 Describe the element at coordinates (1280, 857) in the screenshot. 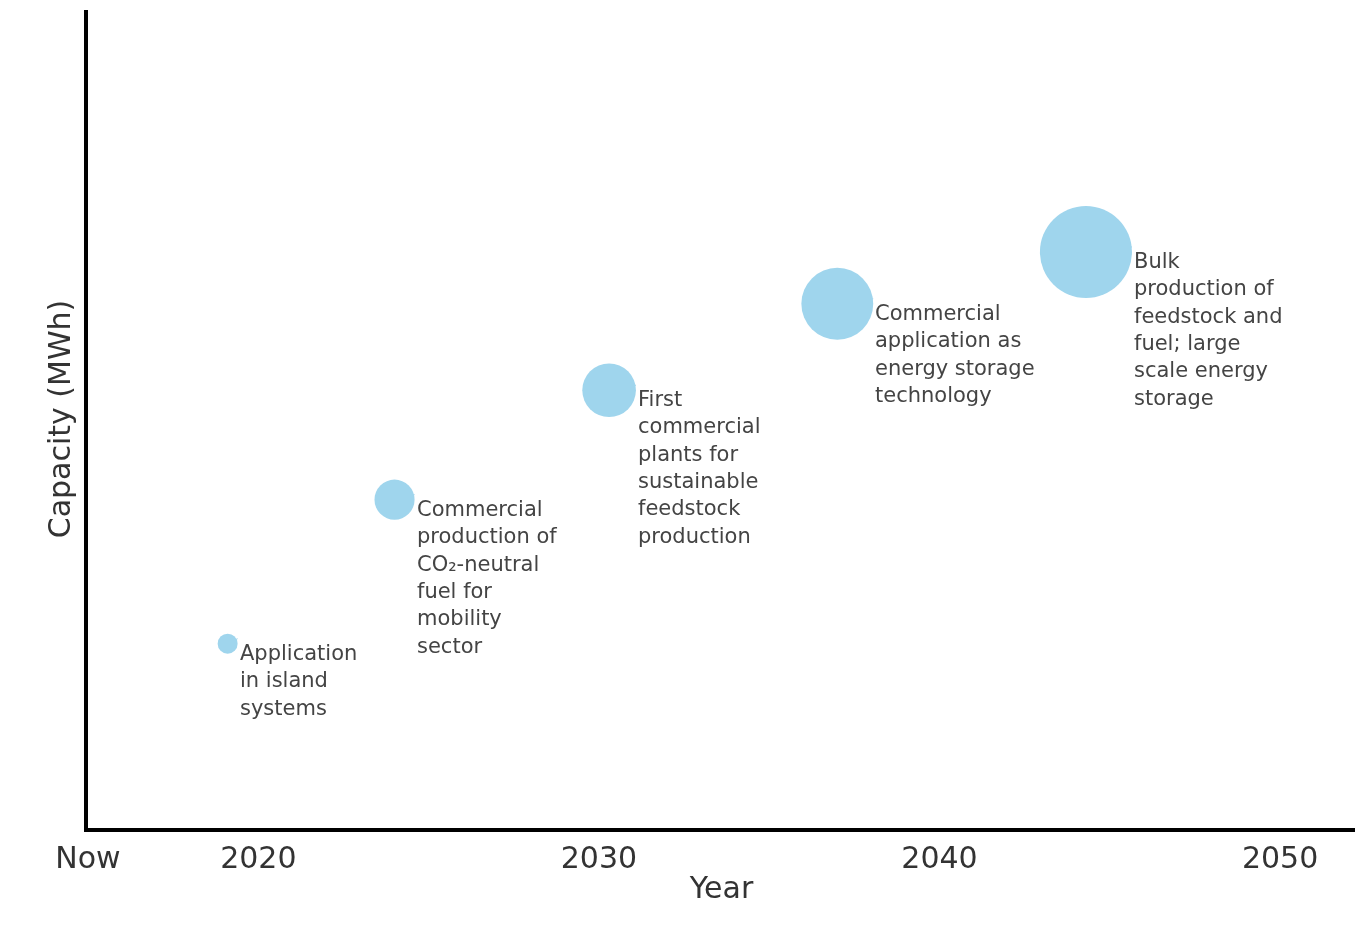

I see `x-tick-label: 2050` at that location.